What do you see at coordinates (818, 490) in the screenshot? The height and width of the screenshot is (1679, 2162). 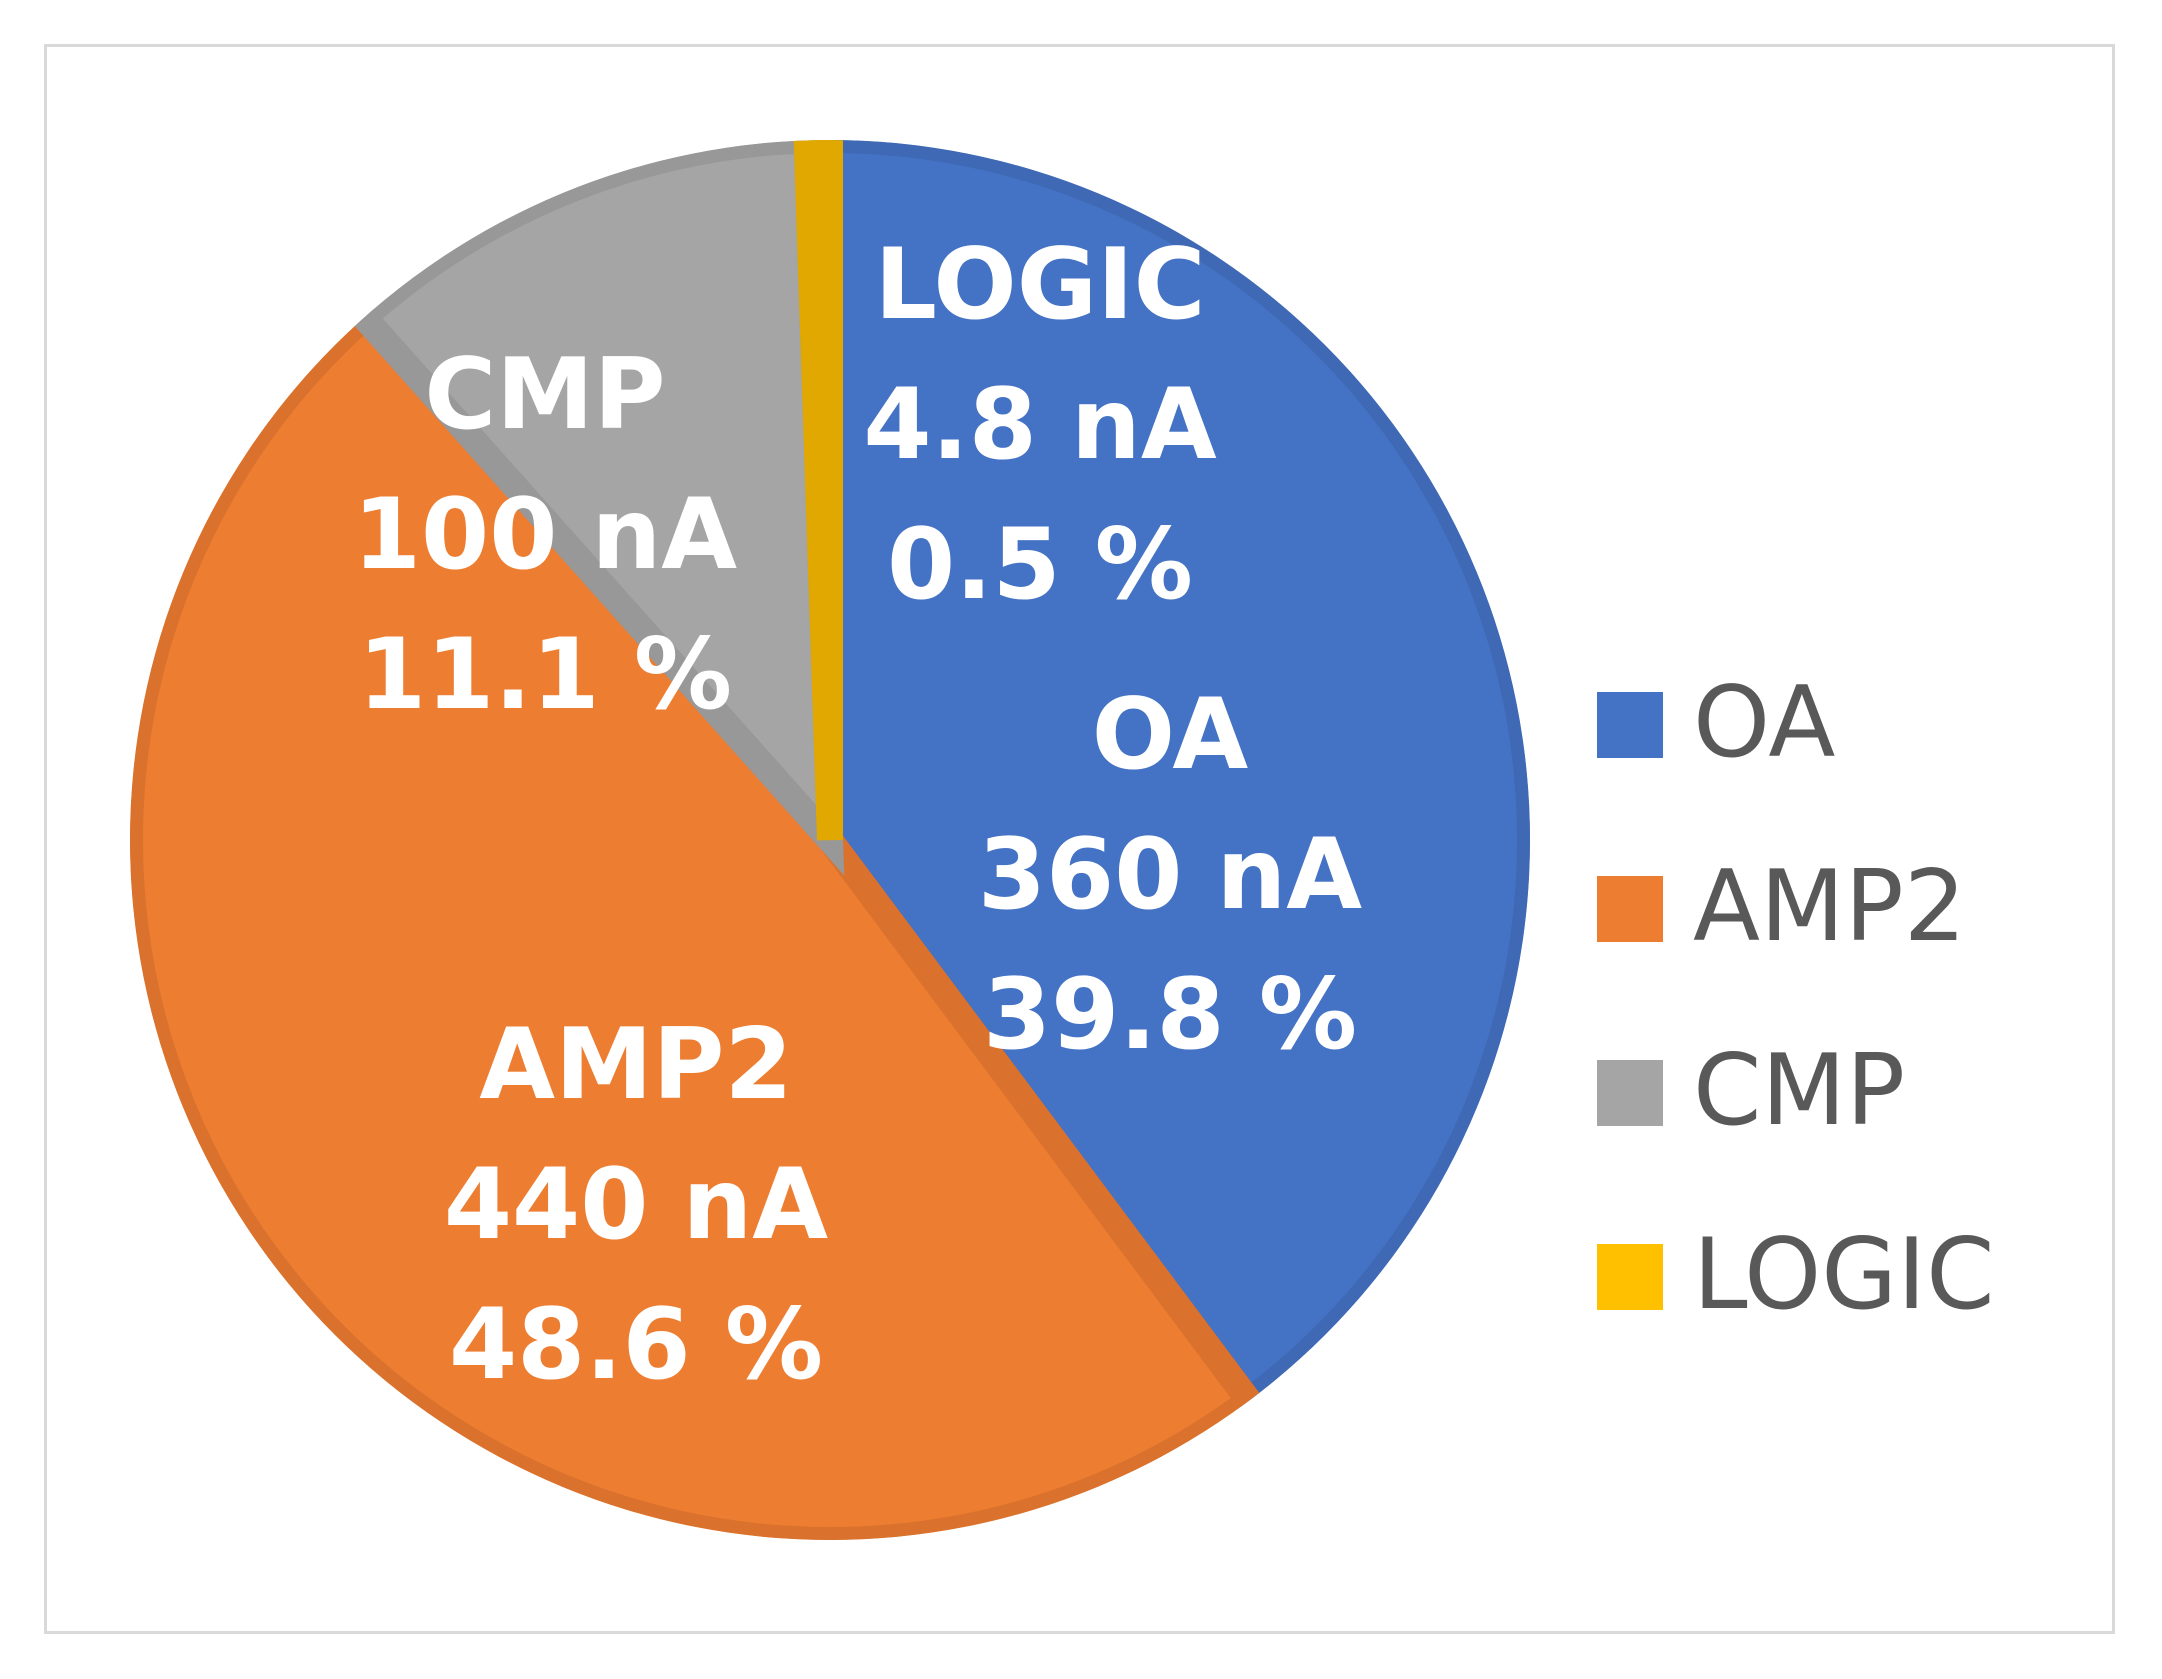 I see `pie-slice-logic` at bounding box center [818, 490].